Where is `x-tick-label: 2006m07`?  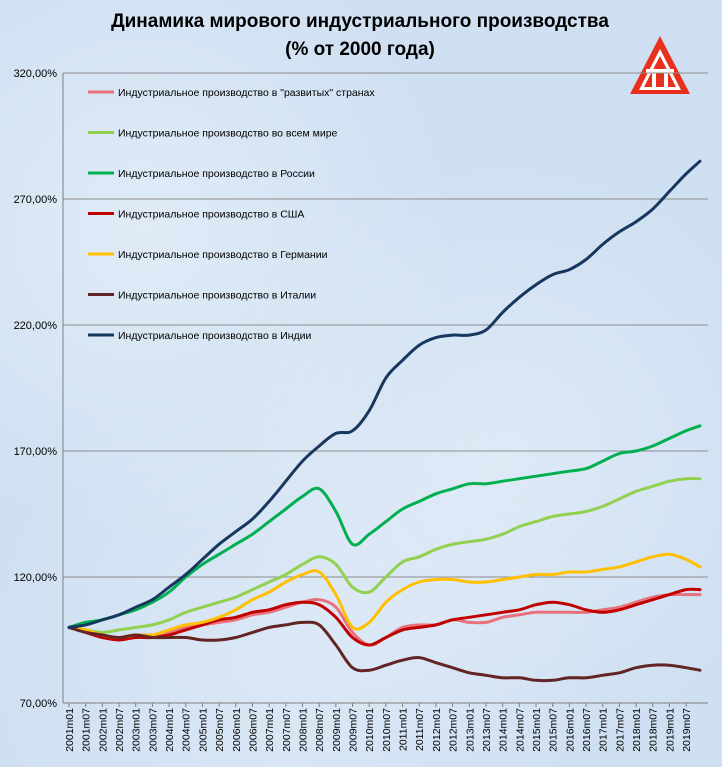 x-tick-label: 2006m07 is located at coordinates (253, 730).